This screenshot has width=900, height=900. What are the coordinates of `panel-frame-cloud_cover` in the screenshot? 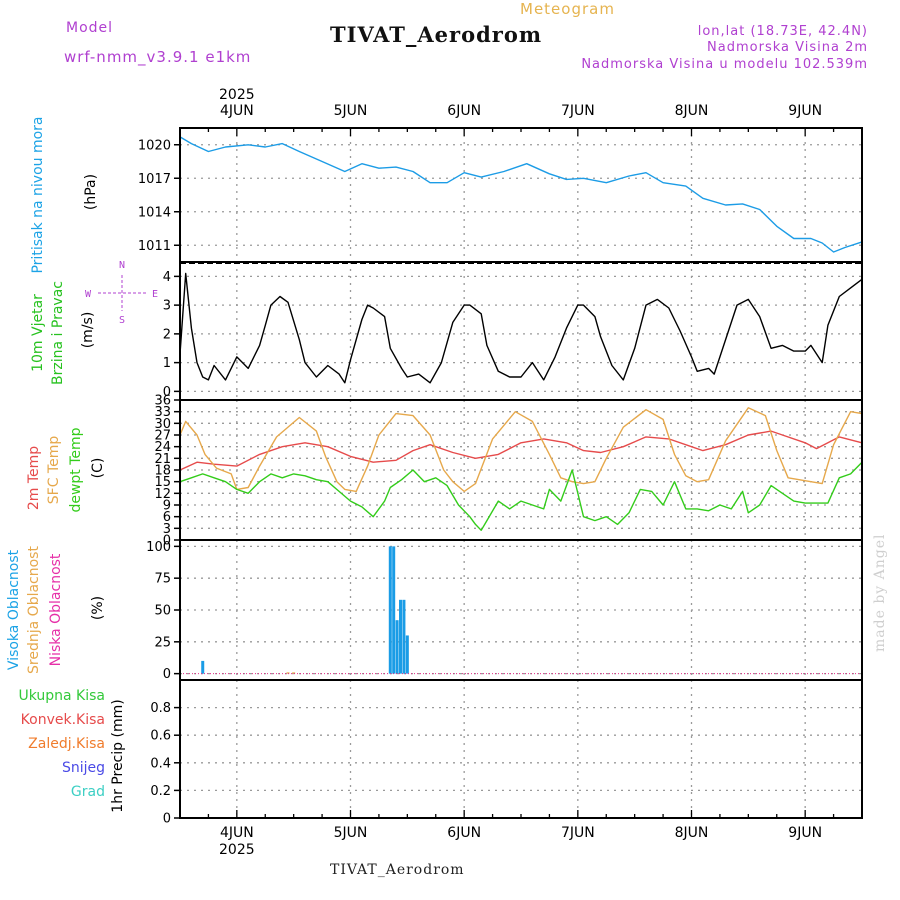 It's located at (521, 610).